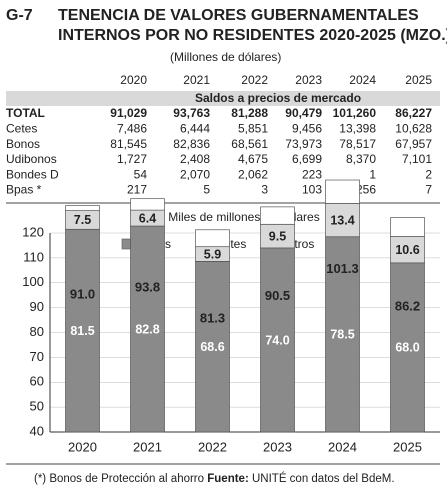  What do you see at coordinates (37, 381) in the screenshot?
I see `y-tick-label: 60` at bounding box center [37, 381].